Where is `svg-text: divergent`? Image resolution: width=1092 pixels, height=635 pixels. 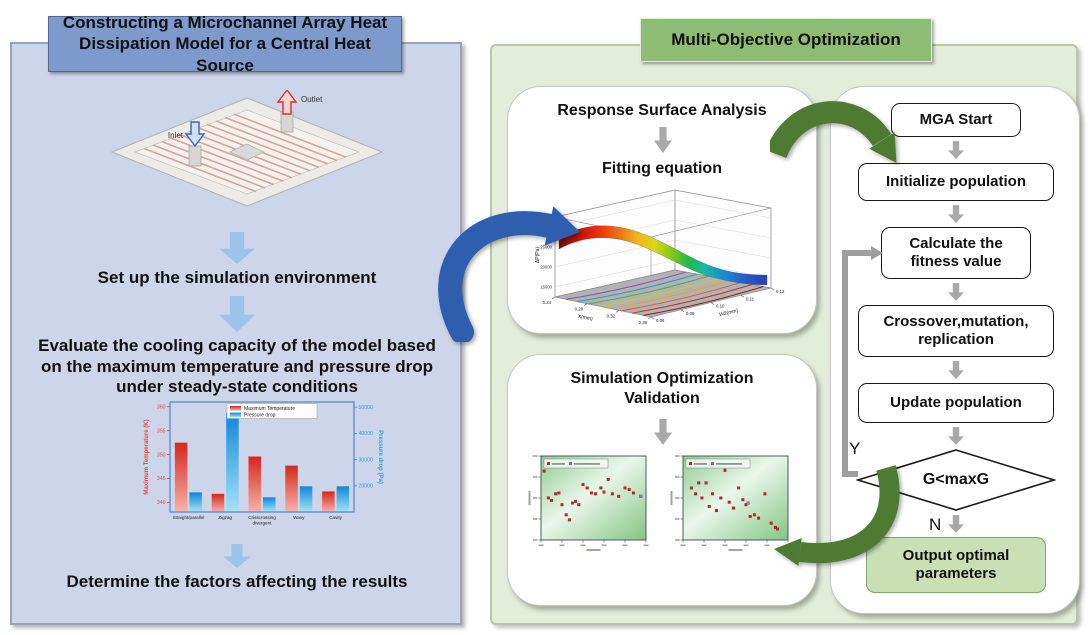 svg-text: divergent is located at coordinates (263, 523).